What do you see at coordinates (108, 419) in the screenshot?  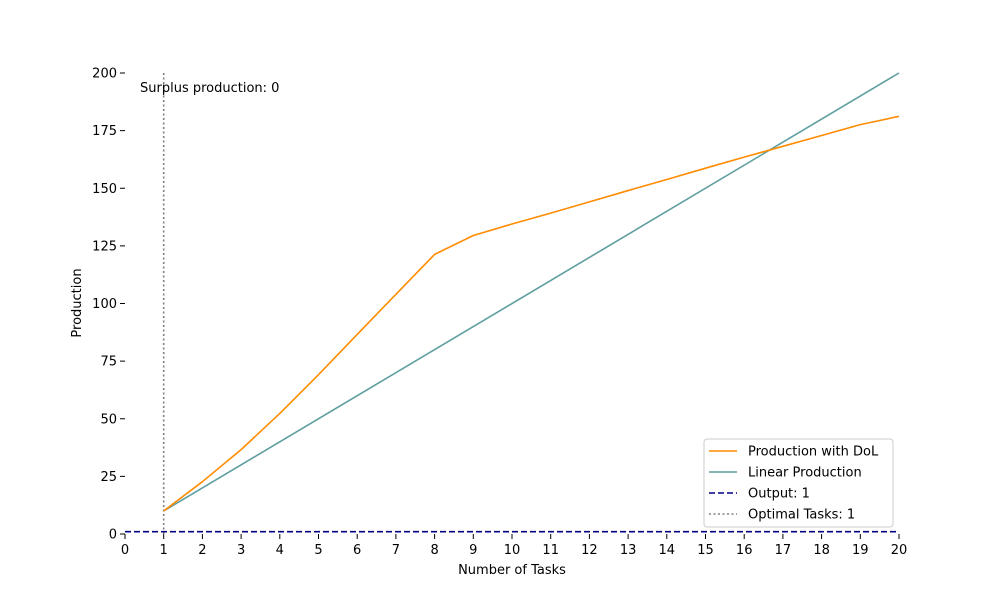 I see `y-tick-label: 50` at bounding box center [108, 419].